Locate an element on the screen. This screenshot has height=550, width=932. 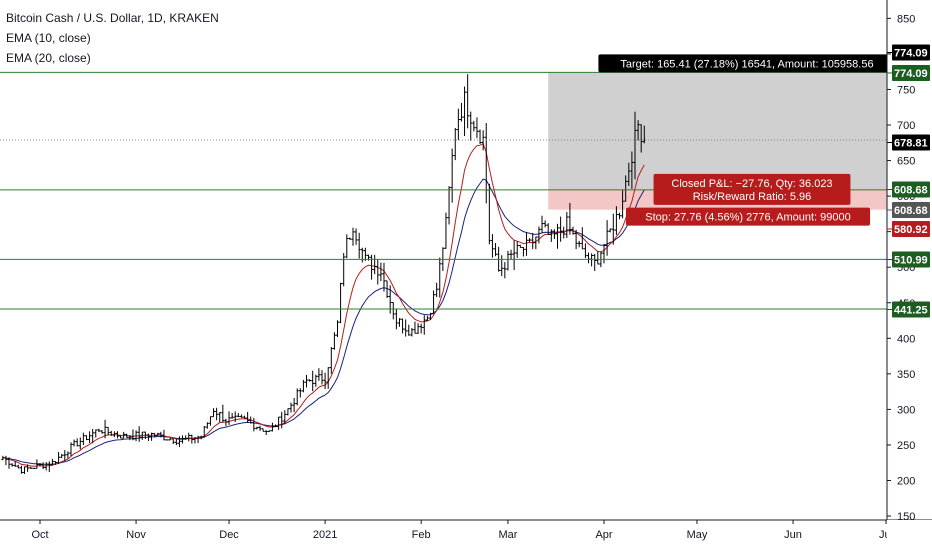
target-zone is located at coordinates (717, 131).